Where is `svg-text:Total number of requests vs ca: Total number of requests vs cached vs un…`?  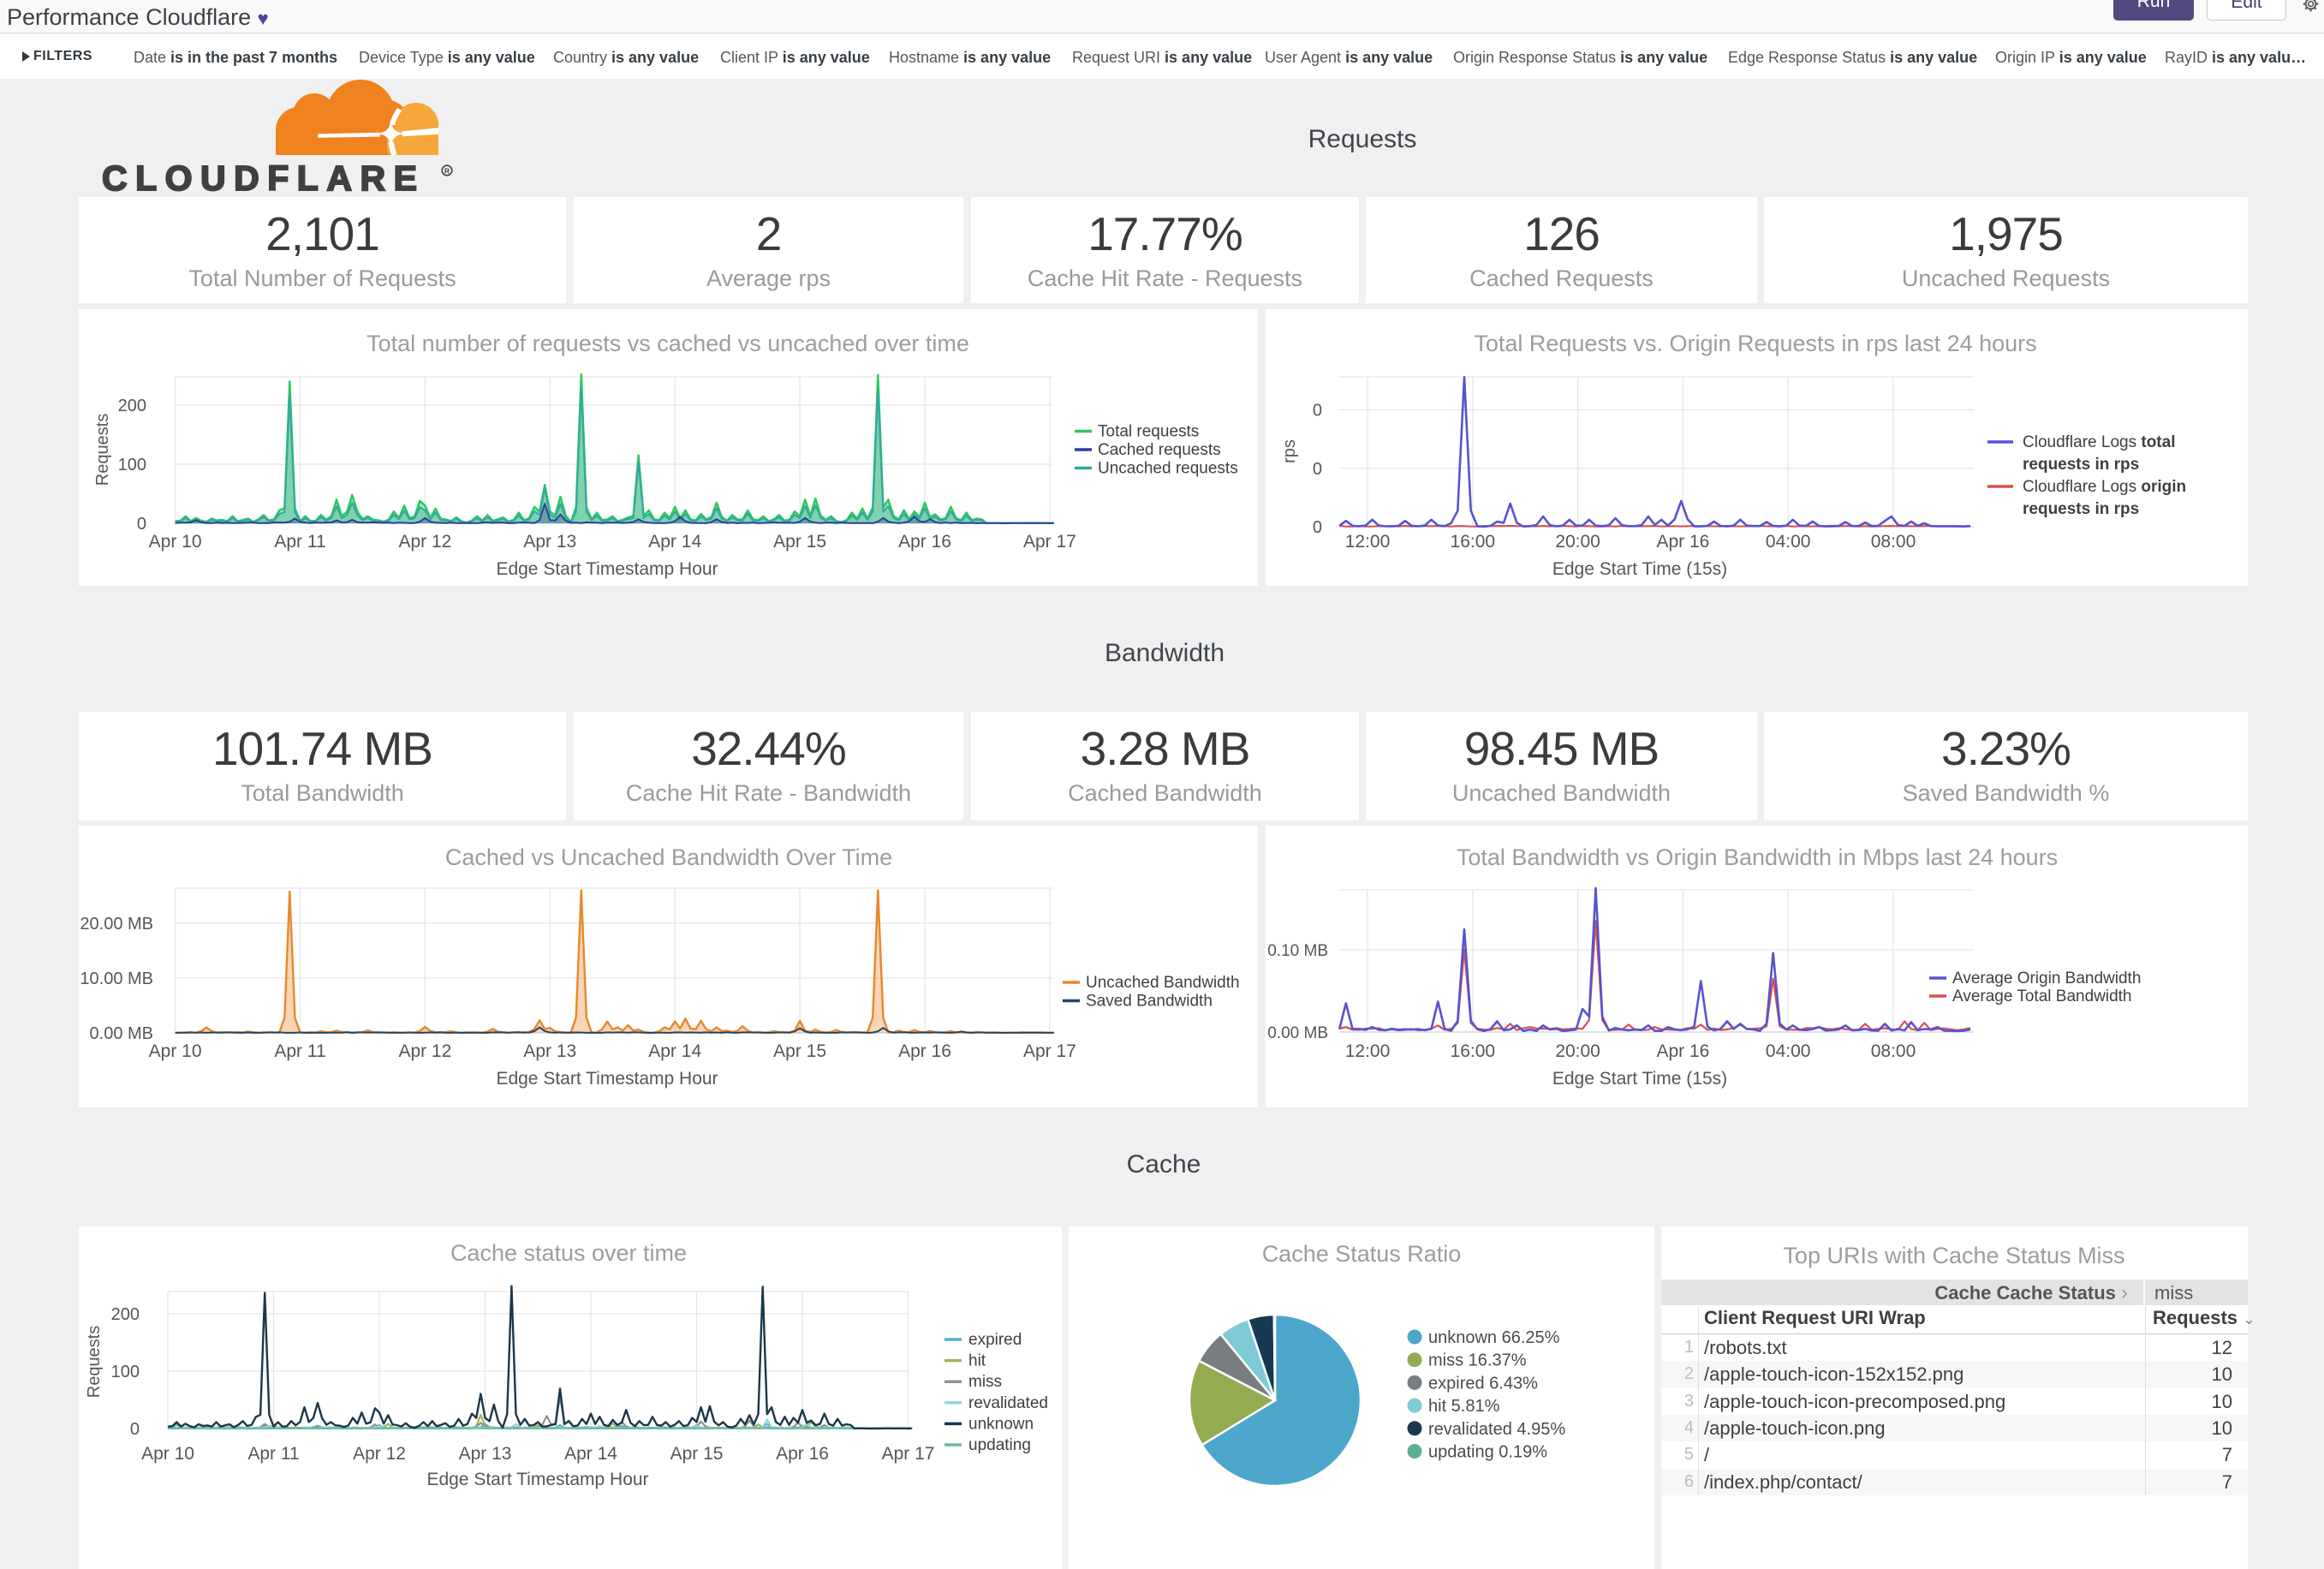
svg-text:Total number of requests vs ca: Total number of requests vs cached vs un… is located at coordinates (667, 343).